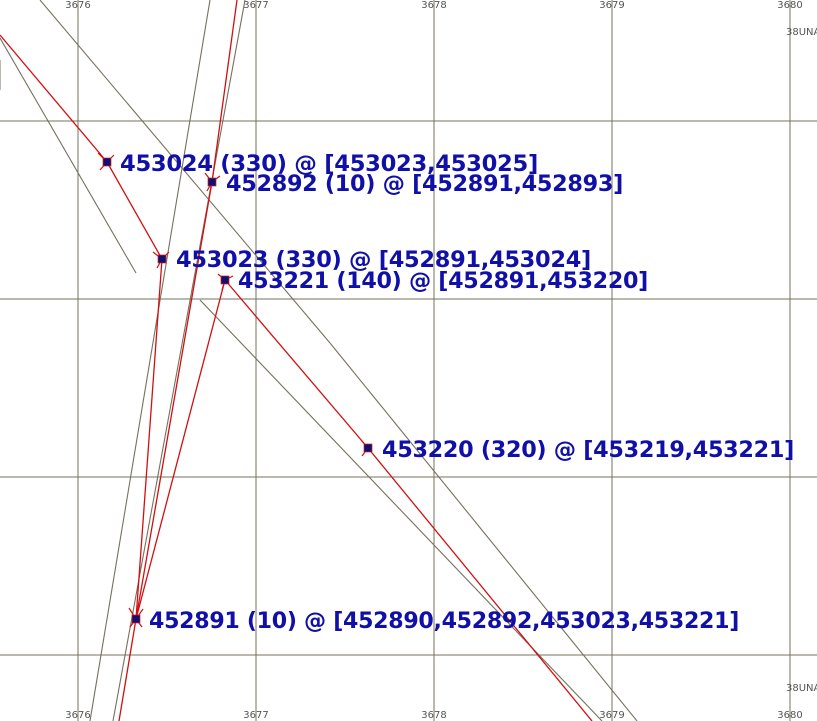 The height and width of the screenshot is (721, 817). Describe the element at coordinates (611, 715) in the screenshot. I see `x-label-bottom-3679: 3679` at that location.